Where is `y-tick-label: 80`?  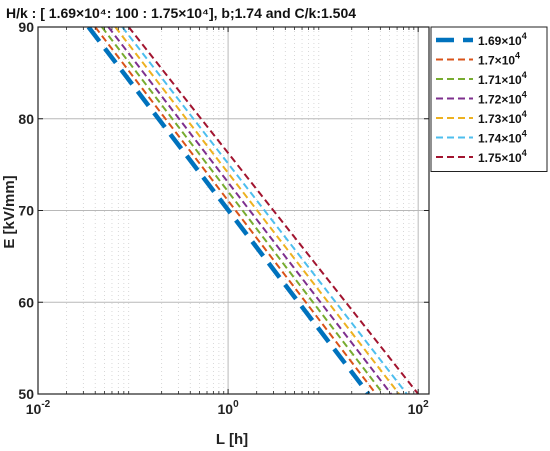 y-tick-label: 80 is located at coordinates (26, 119).